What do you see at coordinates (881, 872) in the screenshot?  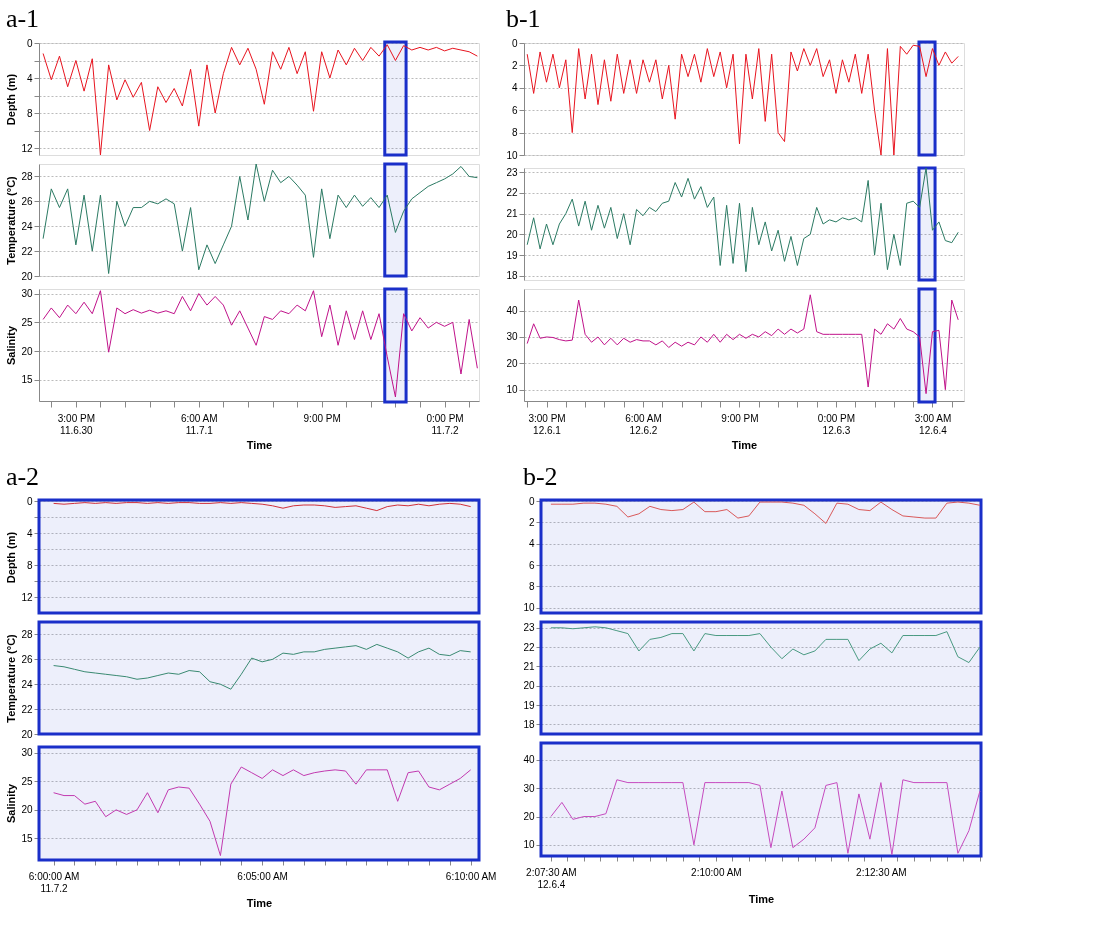 I see `x-tick-label: 2:12:30 AM` at bounding box center [881, 872].